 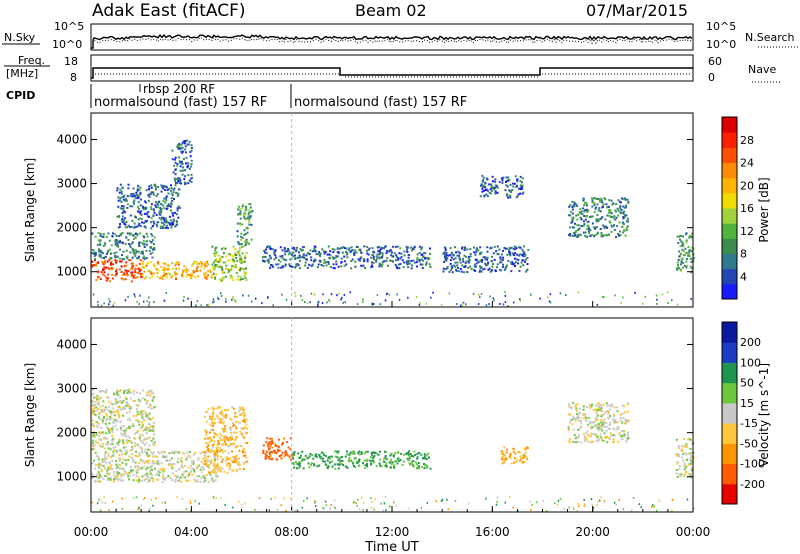 What do you see at coordinates (291, 532) in the screenshot?
I see `x-tick-label: 08:00` at bounding box center [291, 532].